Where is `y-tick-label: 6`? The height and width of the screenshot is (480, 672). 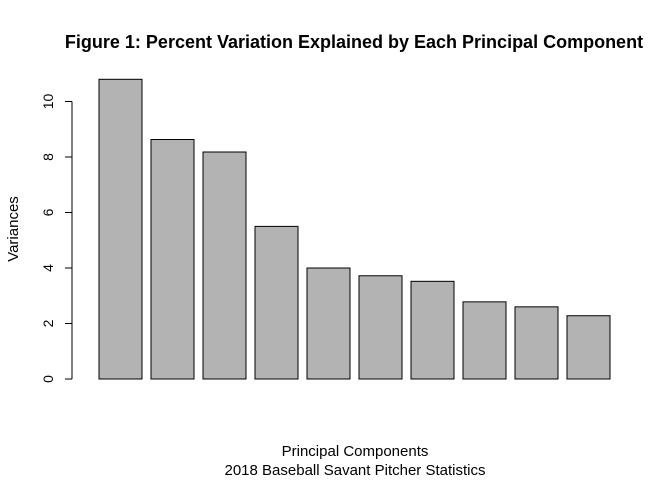
y-tick-label: 6 is located at coordinates (48, 212).